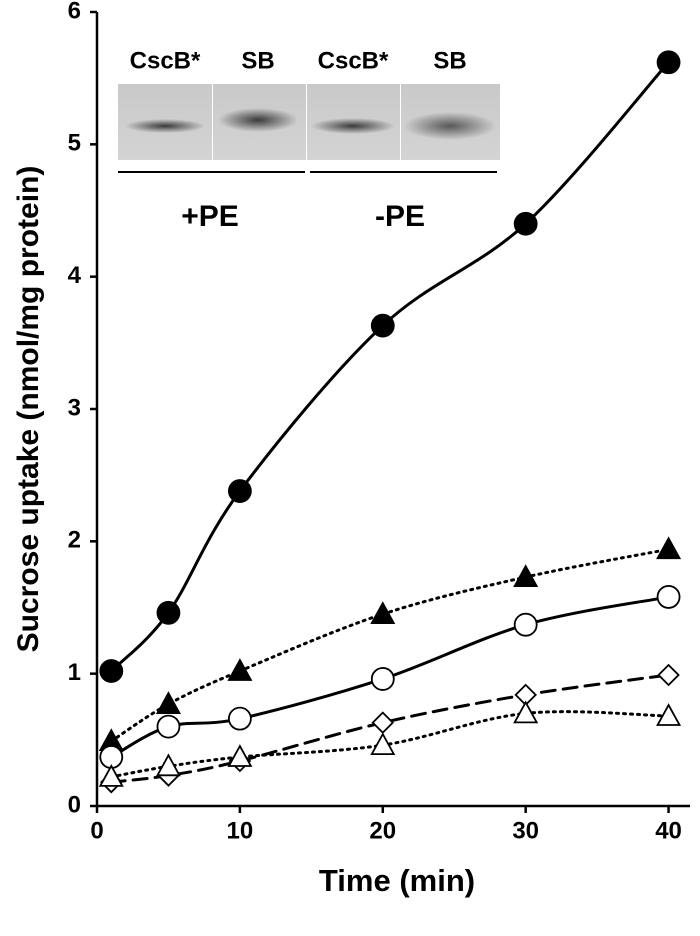 Image resolution: width=700 pixels, height=936 pixels. I want to click on blot, so click(309, 128).